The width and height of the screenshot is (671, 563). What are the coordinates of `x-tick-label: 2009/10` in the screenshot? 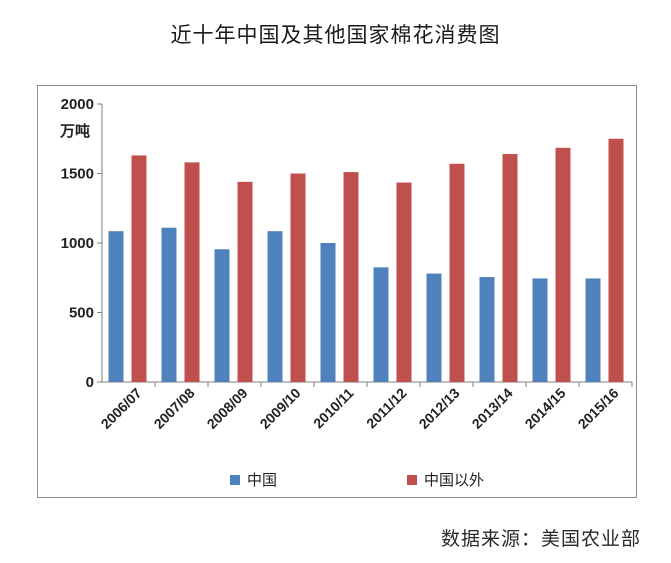 It's located at (280, 408).